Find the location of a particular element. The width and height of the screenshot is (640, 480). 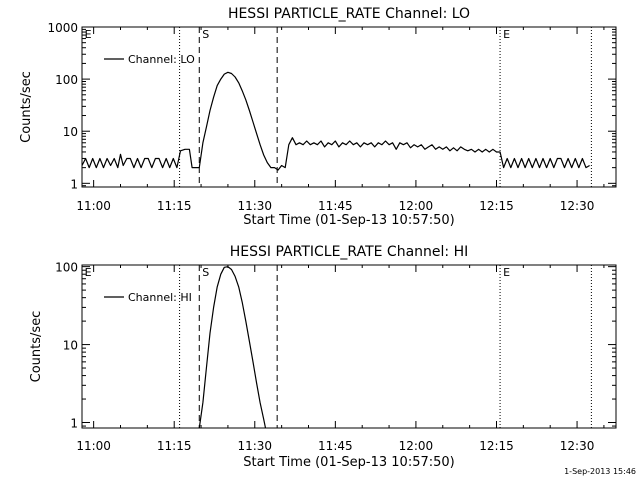

panel-2-marker-label: S is located at coordinates (205, 272).